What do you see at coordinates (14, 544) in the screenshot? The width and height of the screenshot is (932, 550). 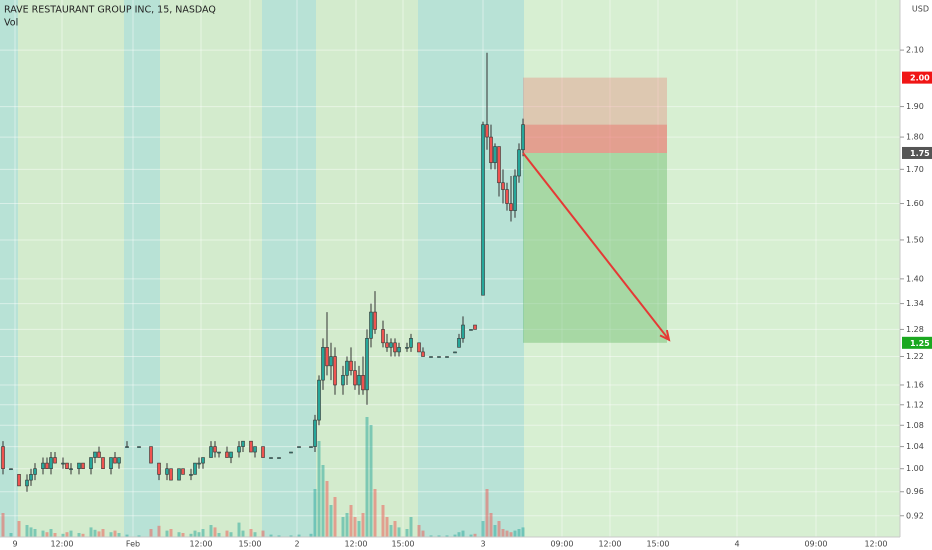 I see `x-tick-label: 9` at bounding box center [14, 544].